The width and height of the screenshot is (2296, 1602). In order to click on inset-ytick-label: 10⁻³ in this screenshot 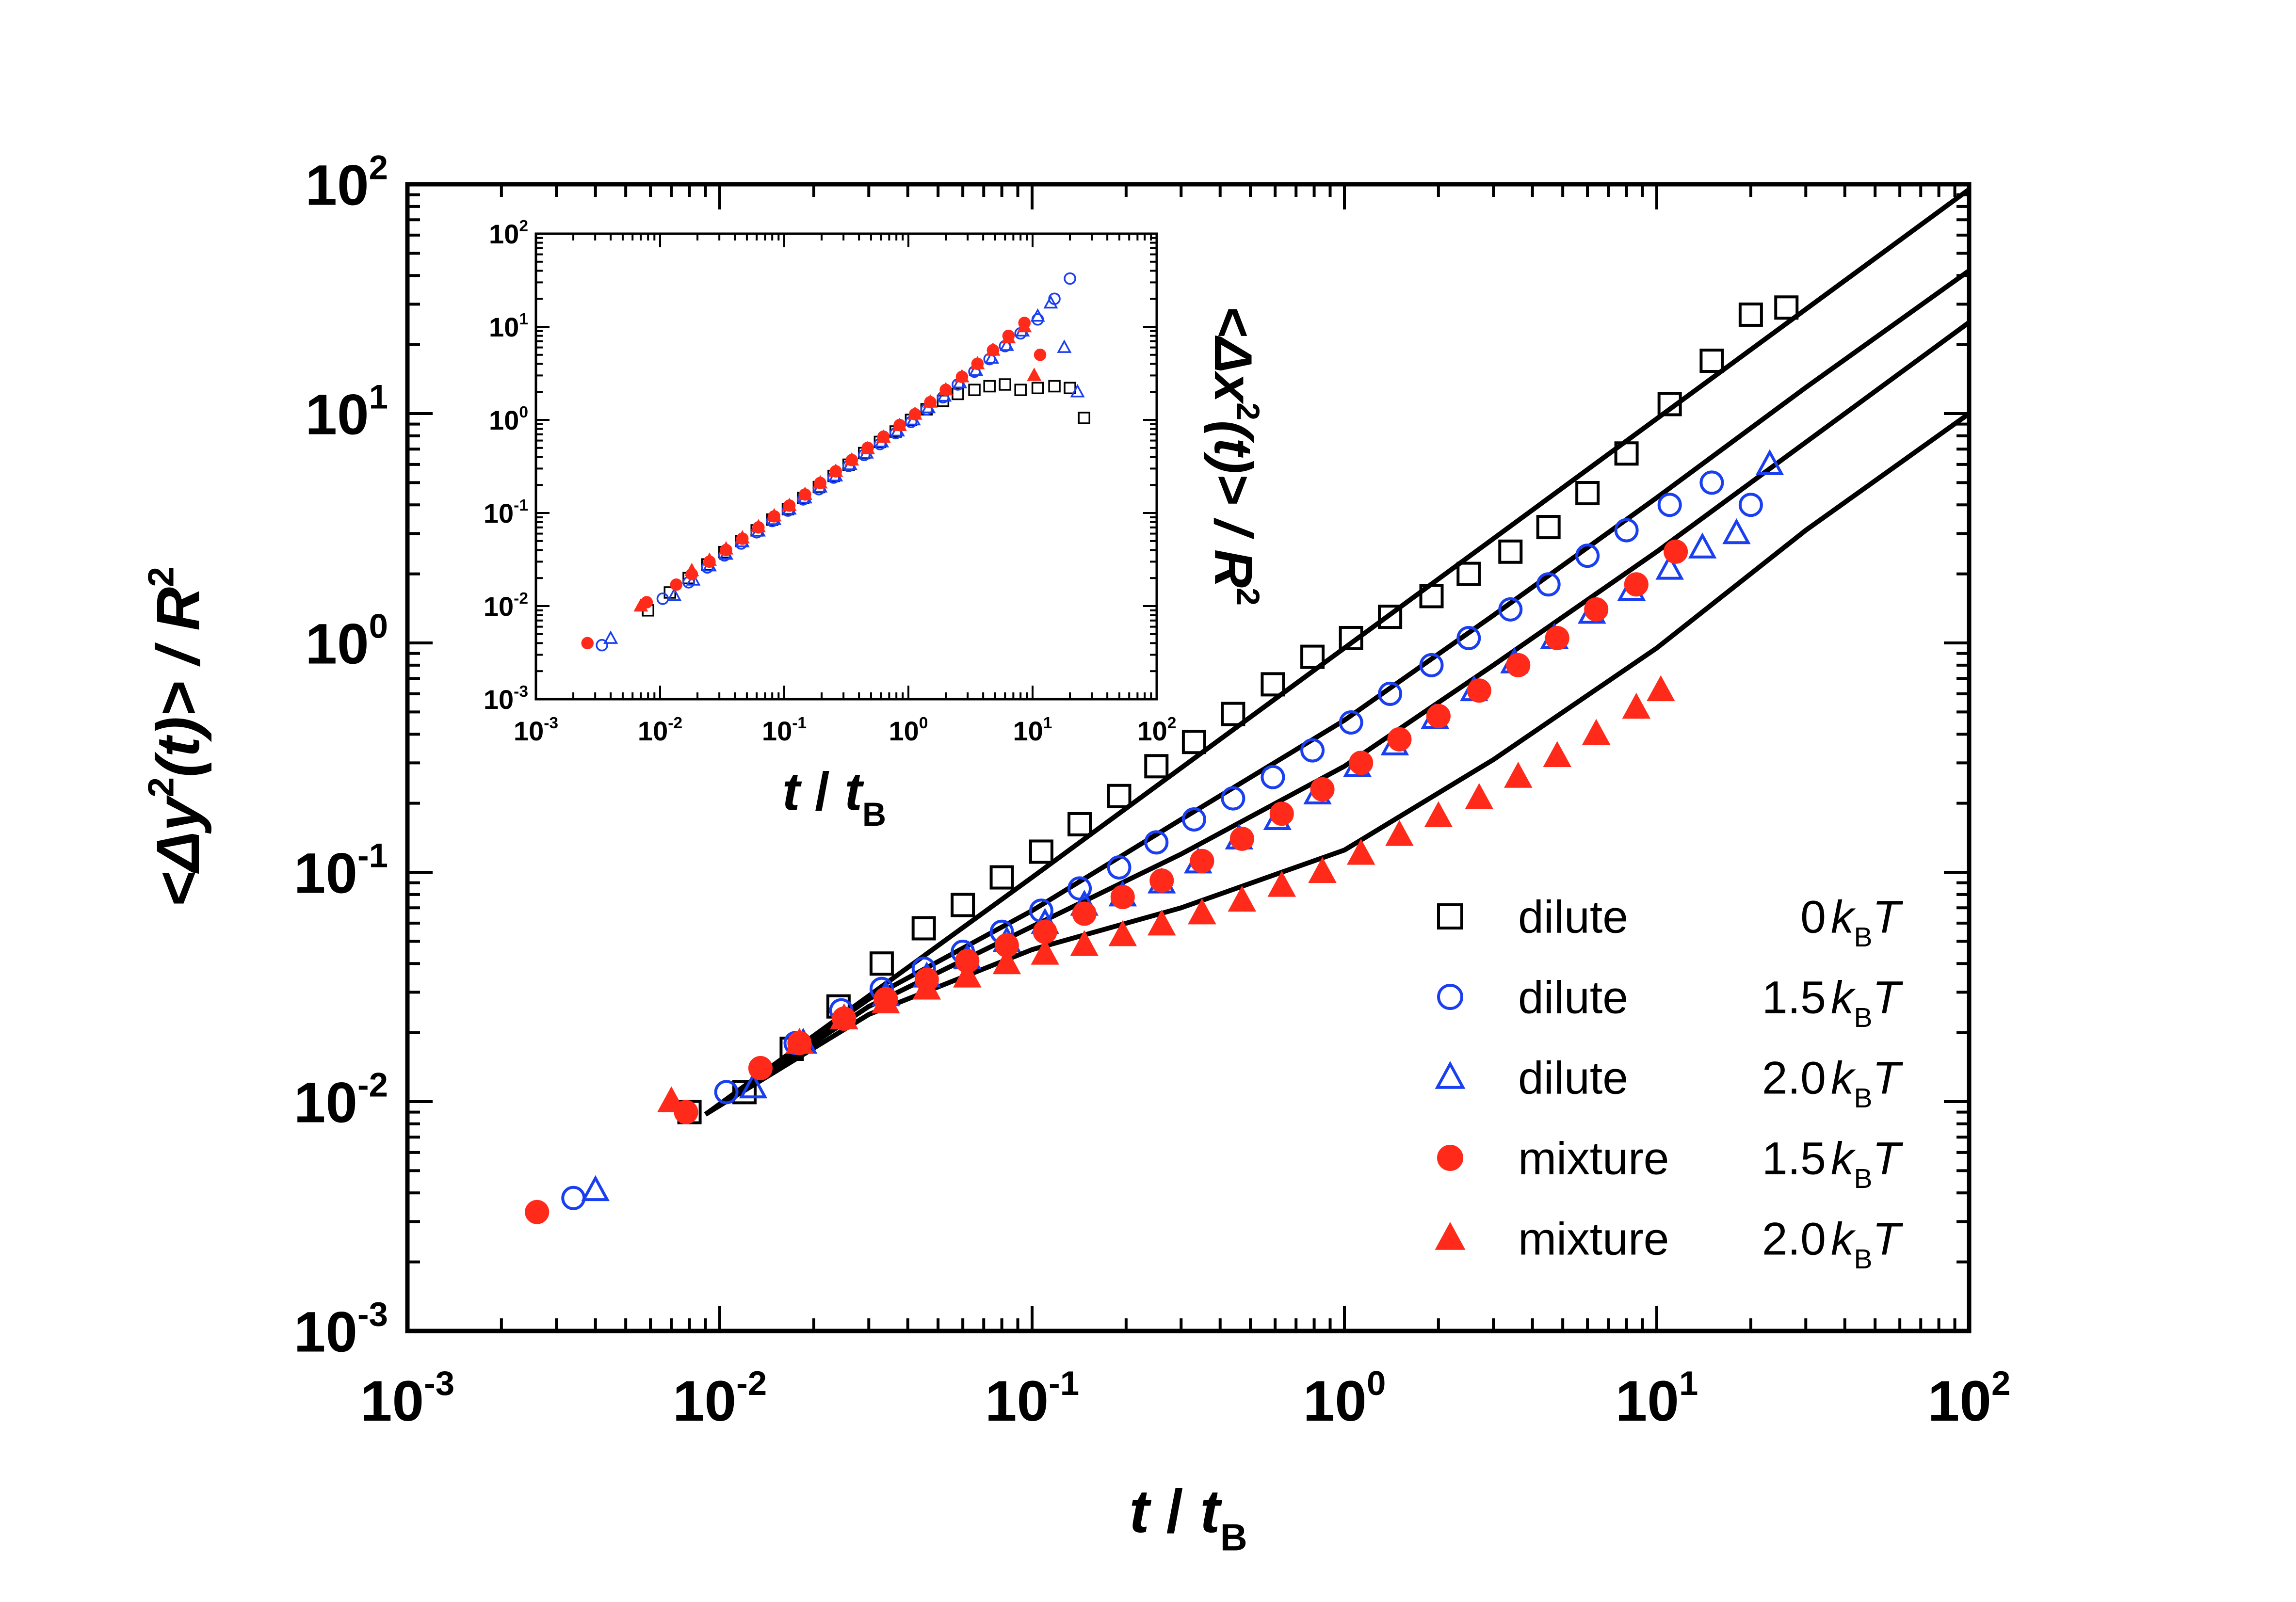, I will do `click(506, 699)`.